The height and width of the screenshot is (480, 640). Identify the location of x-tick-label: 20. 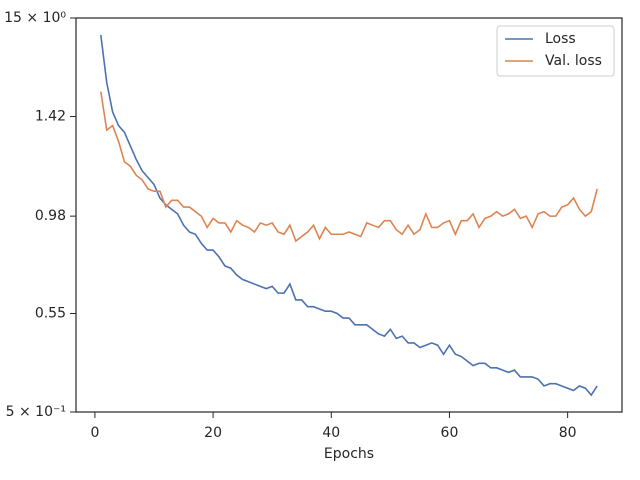
(213, 433).